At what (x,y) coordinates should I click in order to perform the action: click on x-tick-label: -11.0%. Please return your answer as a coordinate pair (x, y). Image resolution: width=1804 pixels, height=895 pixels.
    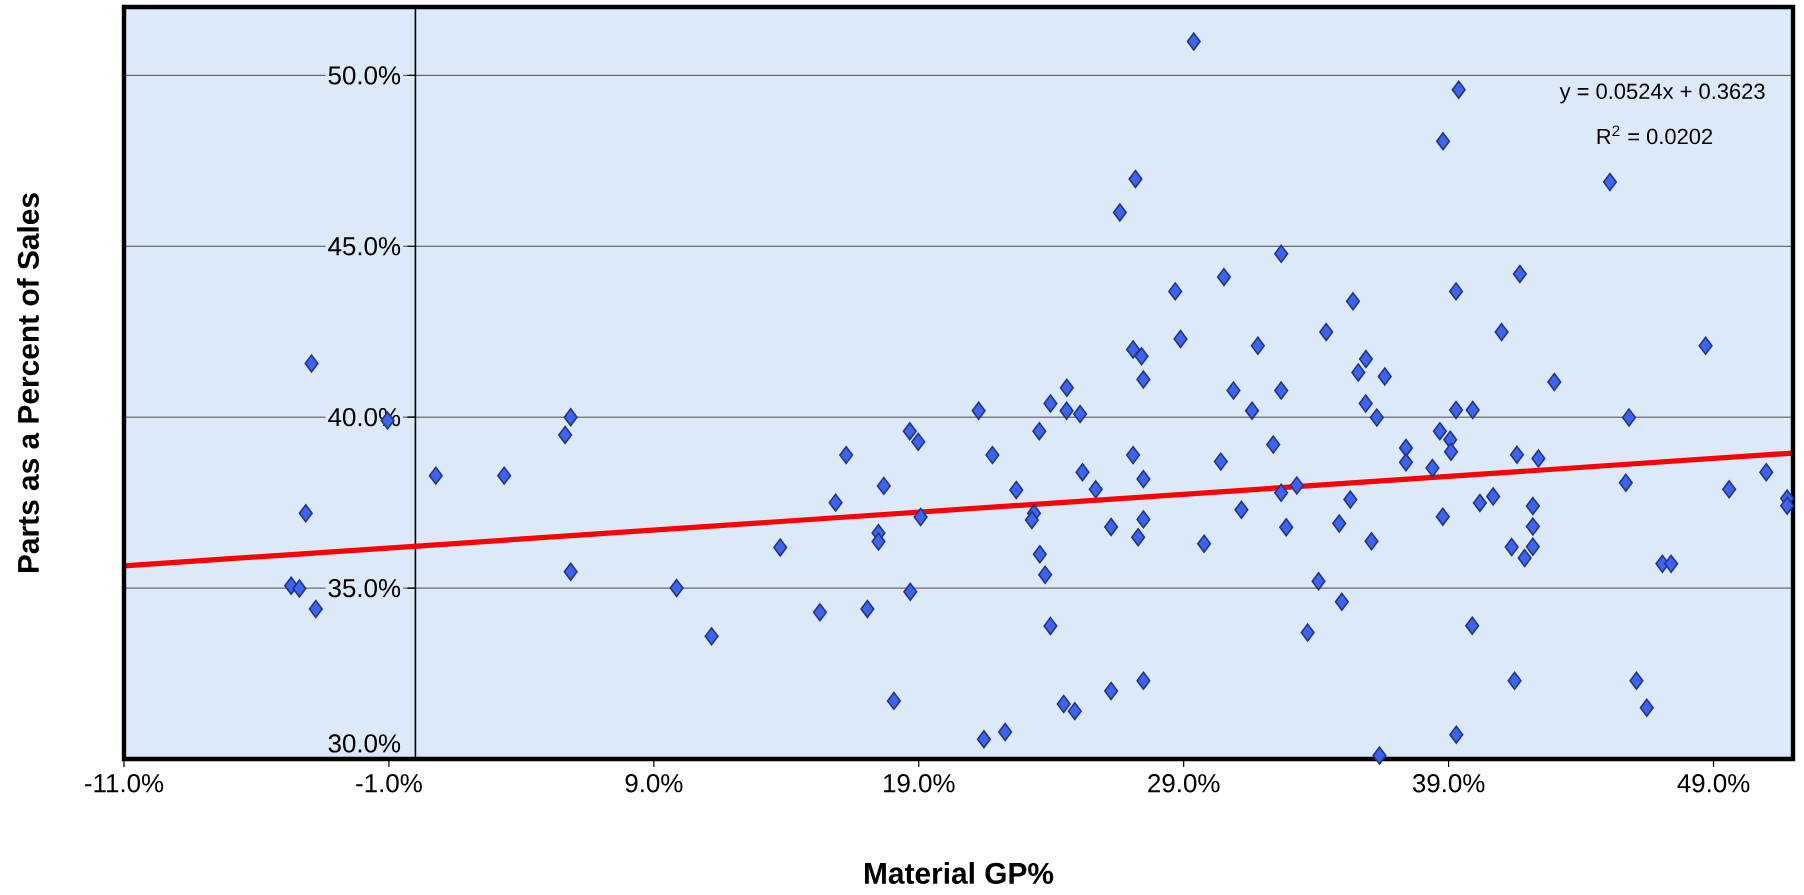
    Looking at the image, I should click on (124, 783).